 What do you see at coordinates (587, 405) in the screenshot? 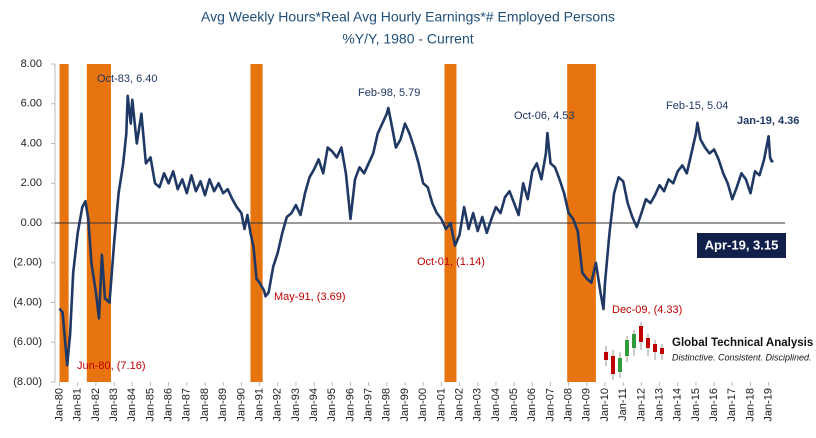
I see `x-tick-label: Jan-09` at bounding box center [587, 405].